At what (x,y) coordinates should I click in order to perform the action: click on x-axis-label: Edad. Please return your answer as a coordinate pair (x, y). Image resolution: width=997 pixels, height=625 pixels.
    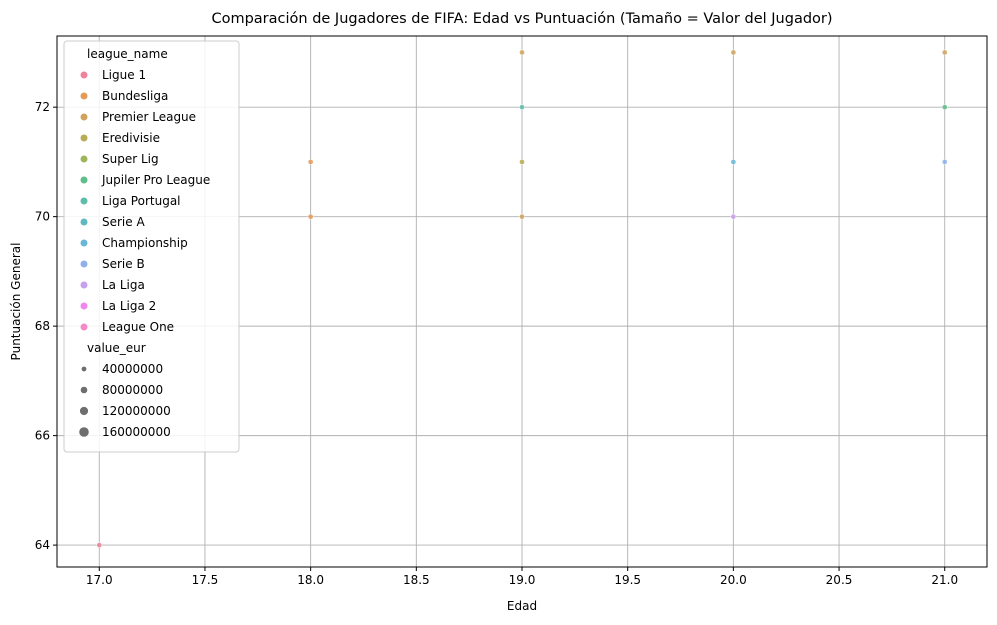
    Looking at the image, I should click on (522, 606).